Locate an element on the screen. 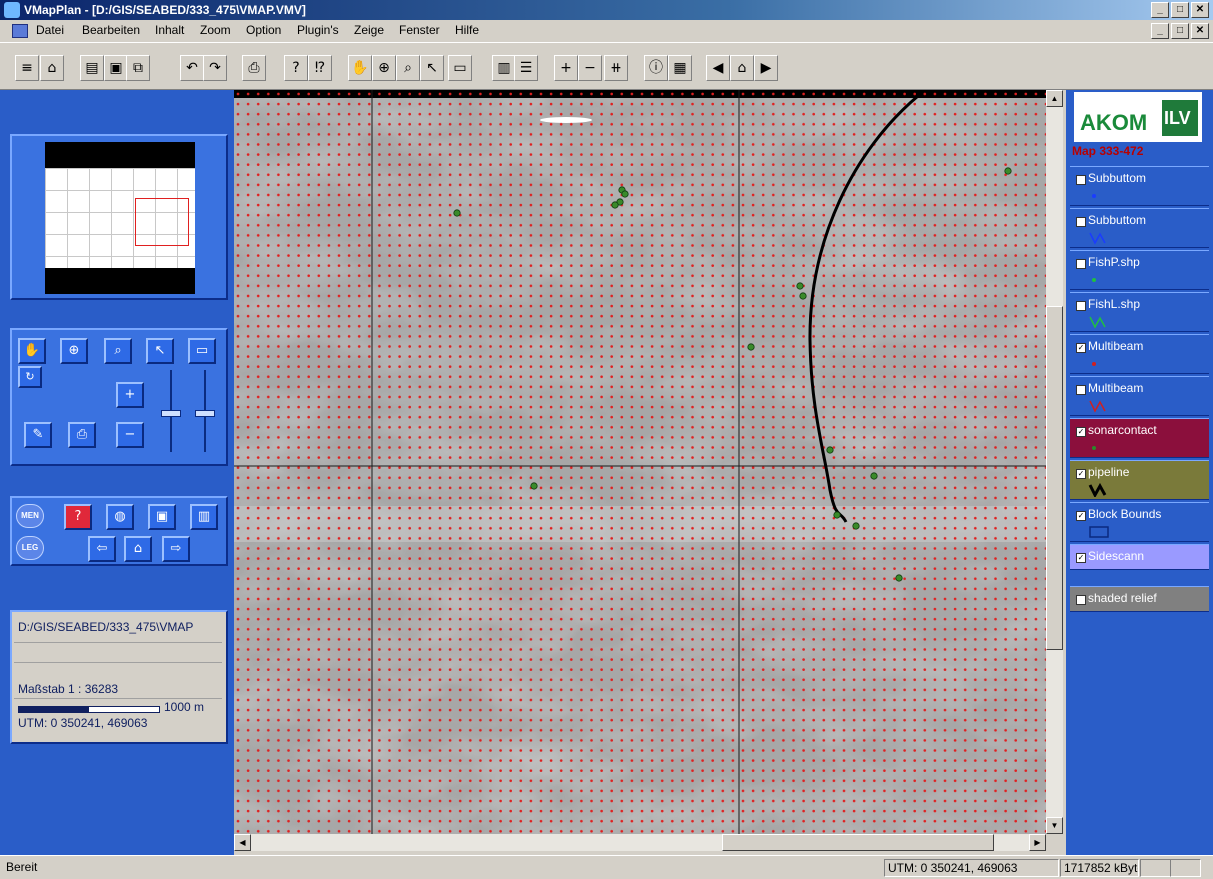 Image resolution: width=1213 pixels, height=879 pixels. scale-slider-knob is located at coordinates (205, 413).